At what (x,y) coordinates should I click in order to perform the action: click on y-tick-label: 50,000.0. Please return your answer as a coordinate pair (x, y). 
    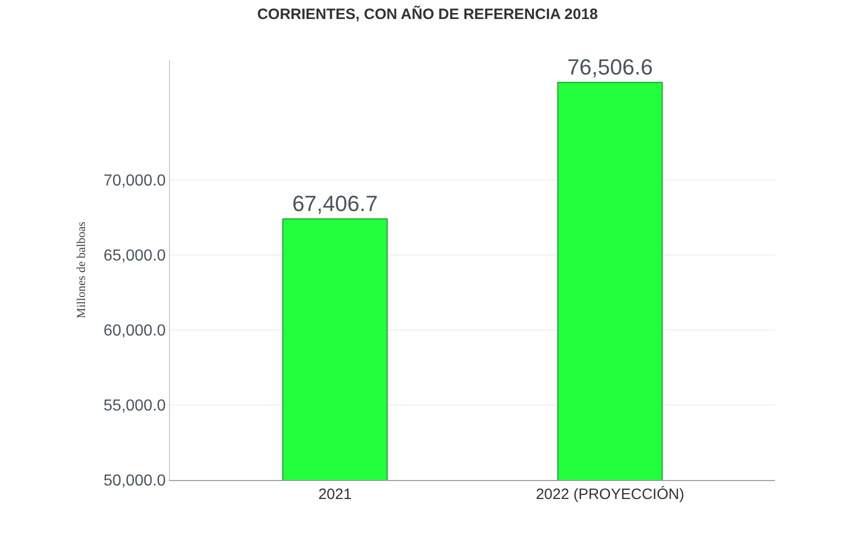
    Looking at the image, I should click on (135, 481).